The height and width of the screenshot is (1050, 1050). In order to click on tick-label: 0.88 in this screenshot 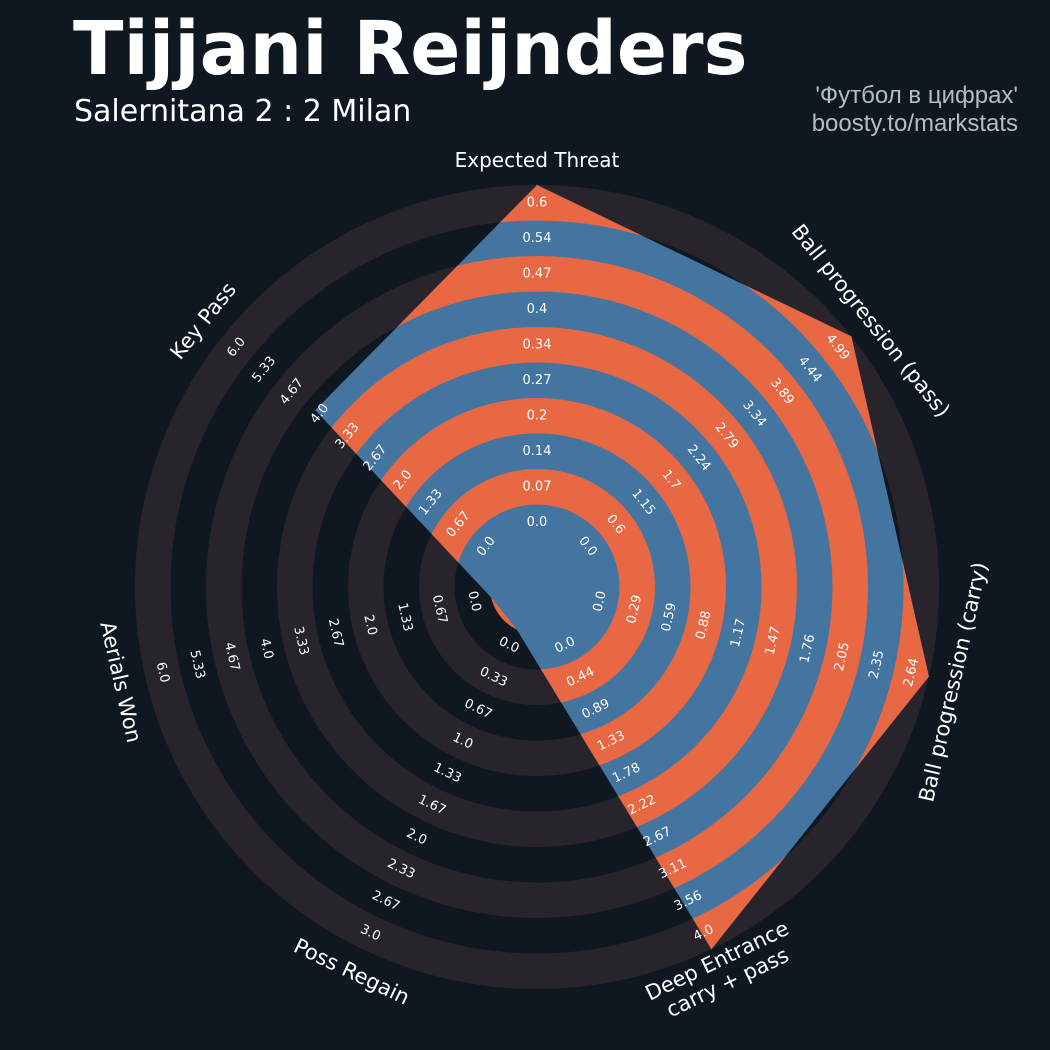, I will do `click(703, 625)`.